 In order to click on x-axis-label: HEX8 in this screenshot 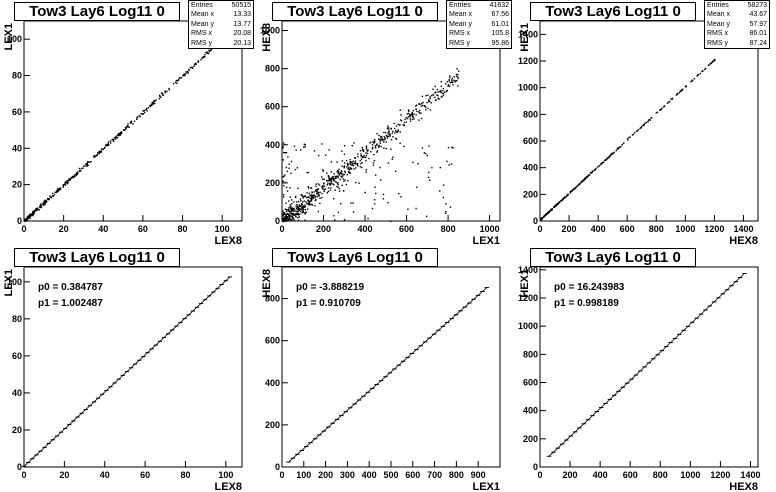, I will do `click(743, 486)`.